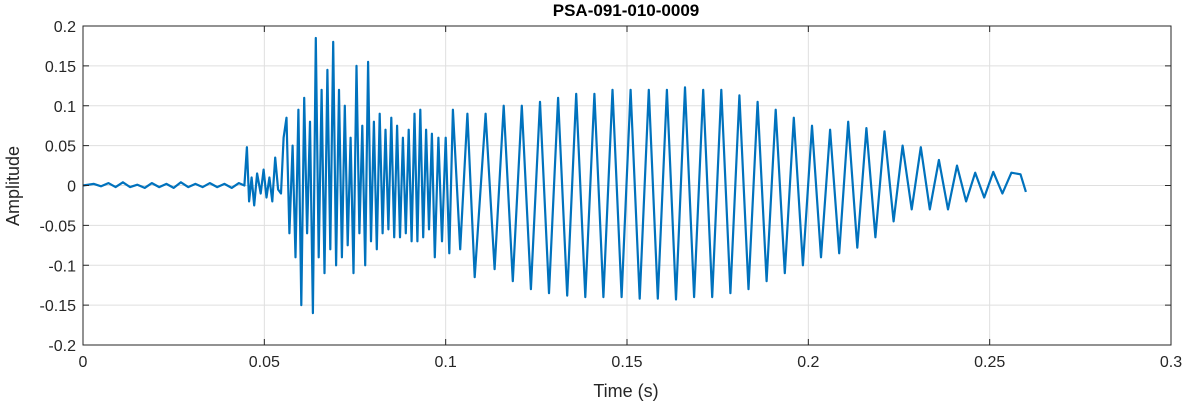 This screenshot has height=409, width=1188. Describe the element at coordinates (83, 362) in the screenshot. I see `x-tick-label: 0` at that location.